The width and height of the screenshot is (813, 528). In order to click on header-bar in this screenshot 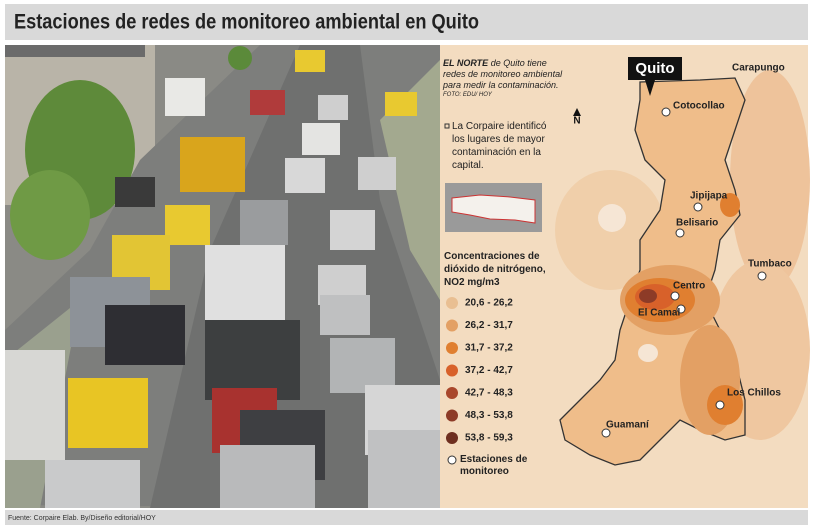, I will do `click(406, 22)`.